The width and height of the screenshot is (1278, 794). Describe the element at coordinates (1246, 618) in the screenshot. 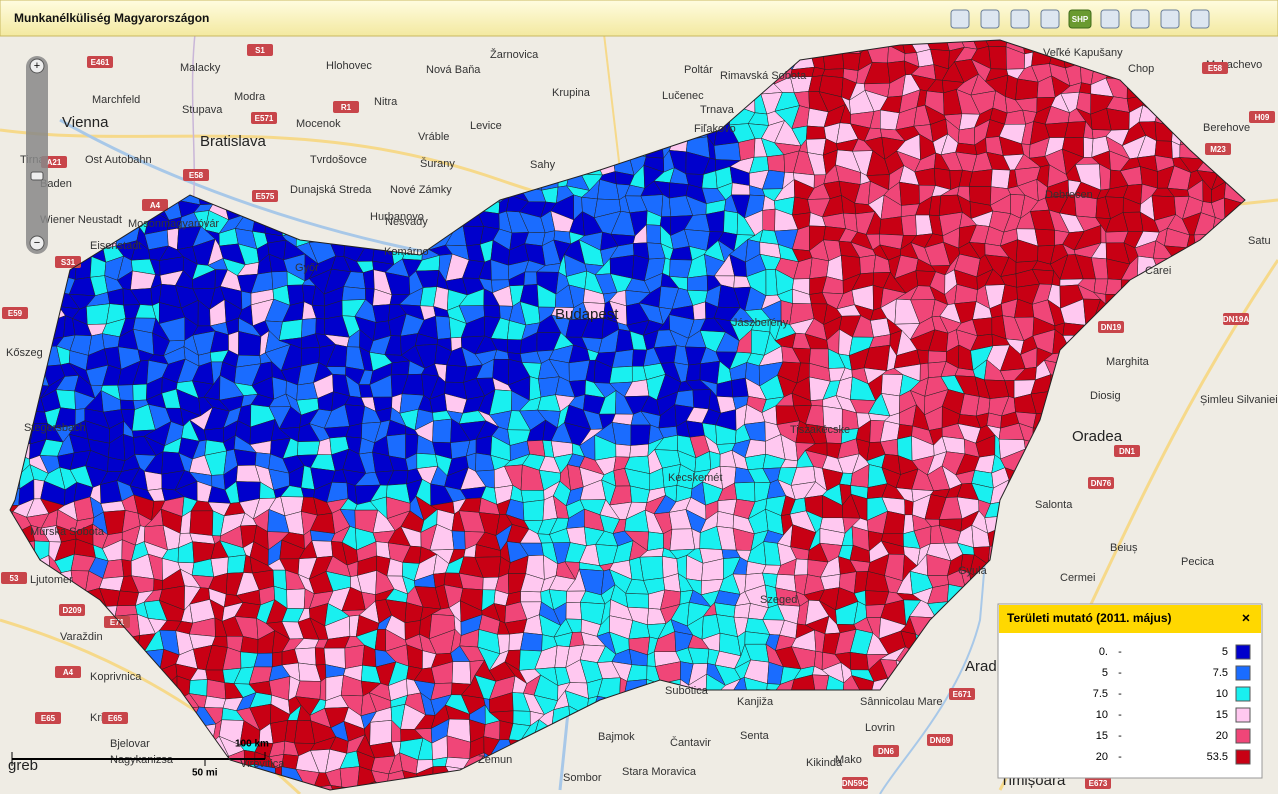

I see `legend-close: ×` at that location.